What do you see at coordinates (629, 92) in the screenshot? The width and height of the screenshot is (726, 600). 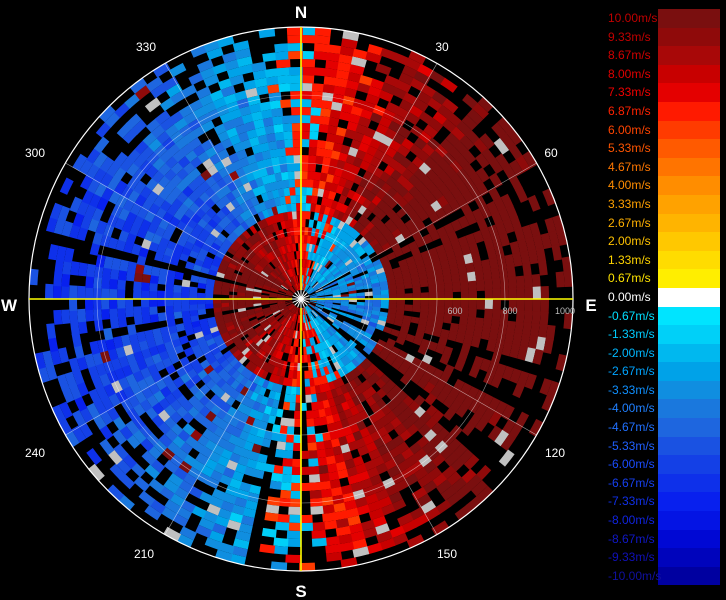 I see `legend-label: 7.33m/s` at bounding box center [629, 92].